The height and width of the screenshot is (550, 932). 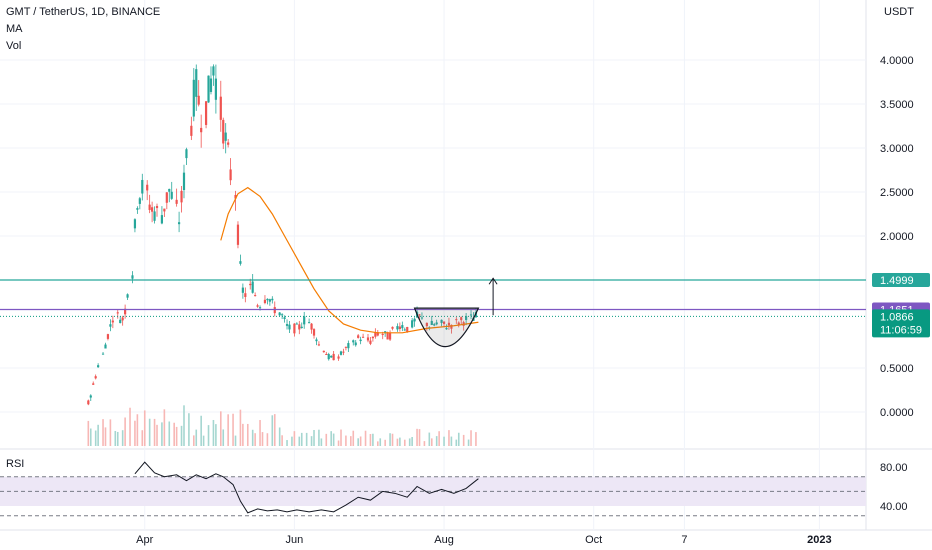 What do you see at coordinates (83, 12) in the screenshot?
I see `symbol-title: GMT / TetherUS, 1D, BINANCE` at bounding box center [83, 12].